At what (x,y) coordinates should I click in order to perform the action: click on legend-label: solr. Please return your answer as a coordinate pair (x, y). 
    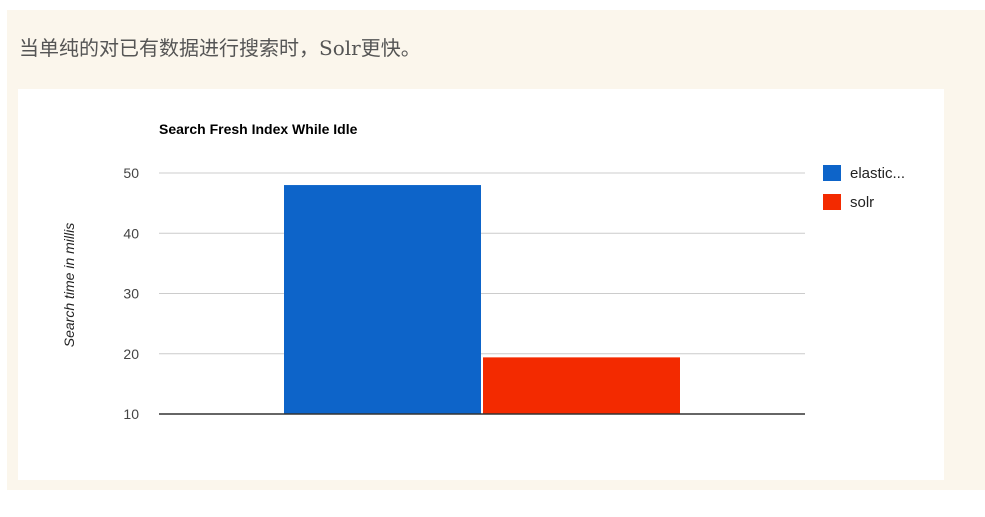
    Looking at the image, I should click on (862, 202).